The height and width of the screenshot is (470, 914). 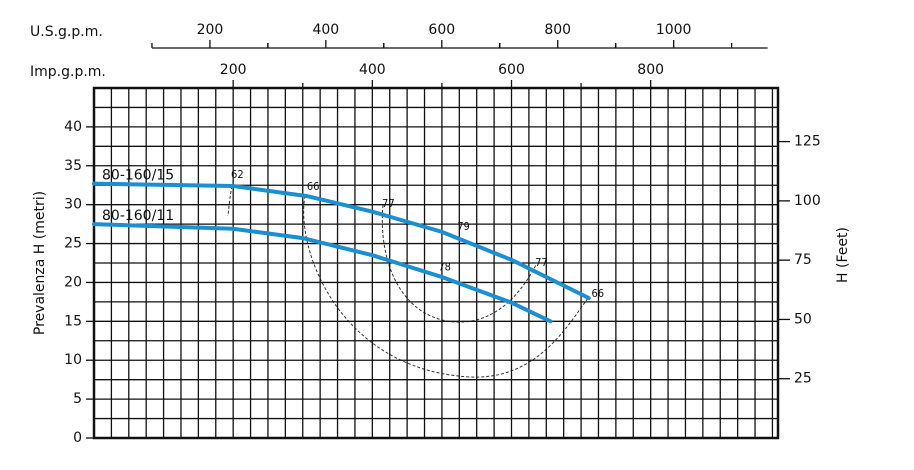 I want to click on x2-tick-label: 600, so click(x=441, y=30).